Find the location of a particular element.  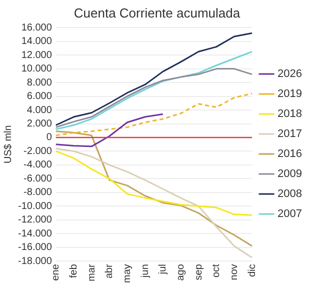

y-tick-label: 12.000 is located at coordinates (36, 55).